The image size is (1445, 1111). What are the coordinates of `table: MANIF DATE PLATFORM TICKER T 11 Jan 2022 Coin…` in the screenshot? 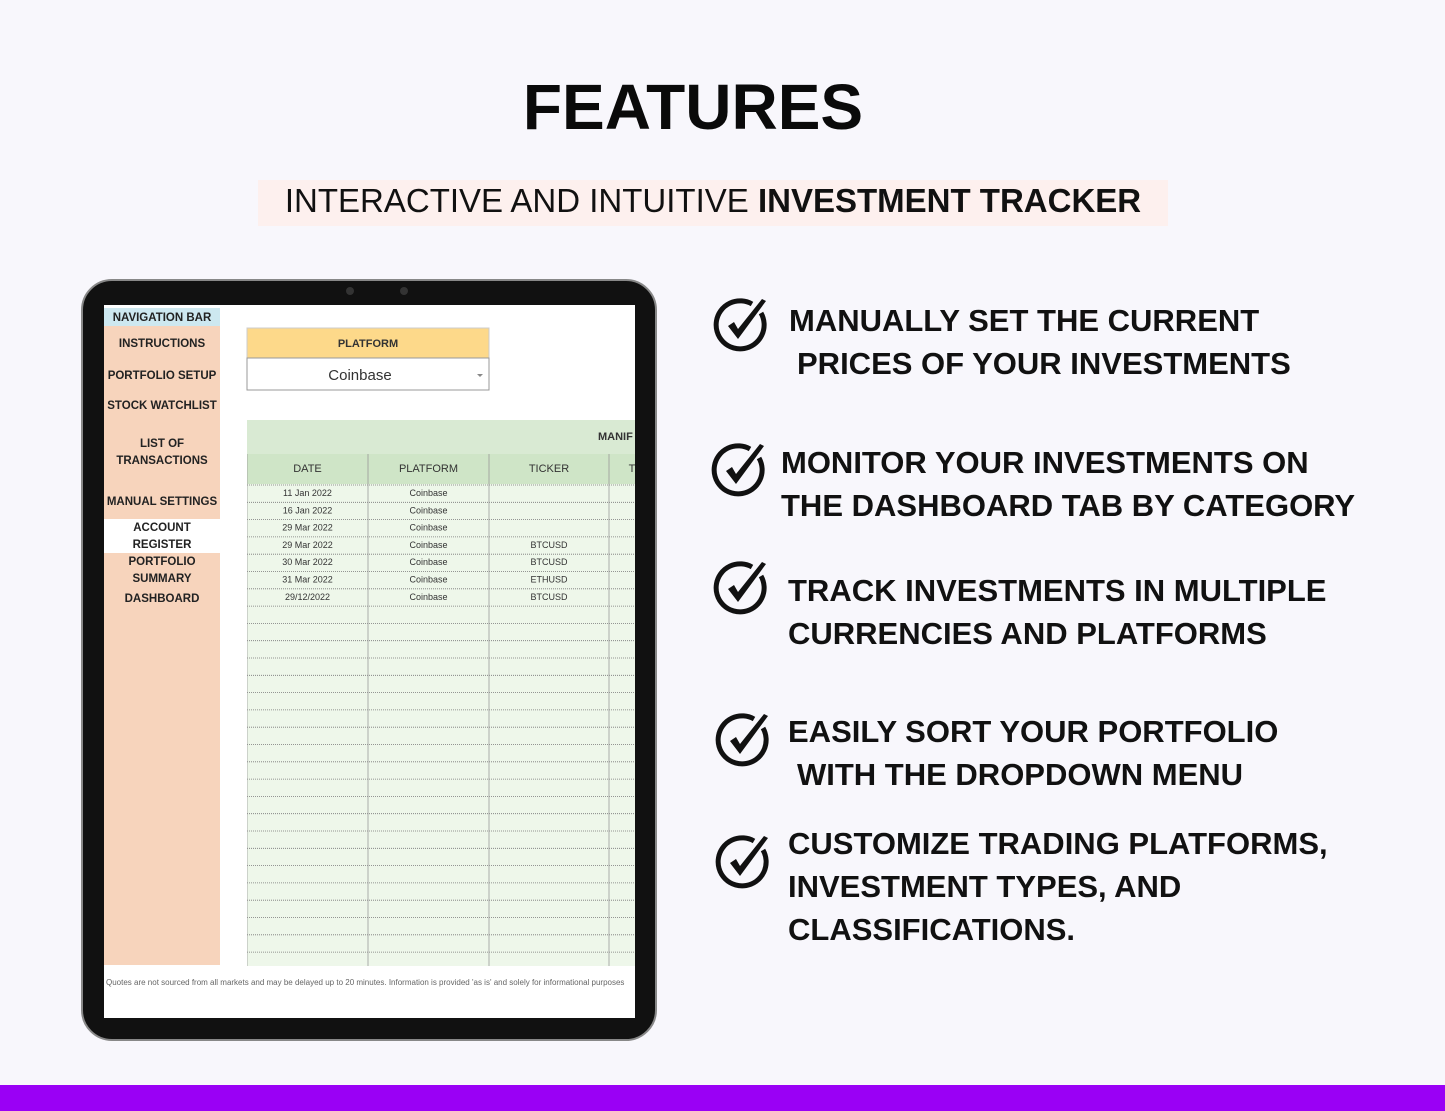 It's located at (441, 693).